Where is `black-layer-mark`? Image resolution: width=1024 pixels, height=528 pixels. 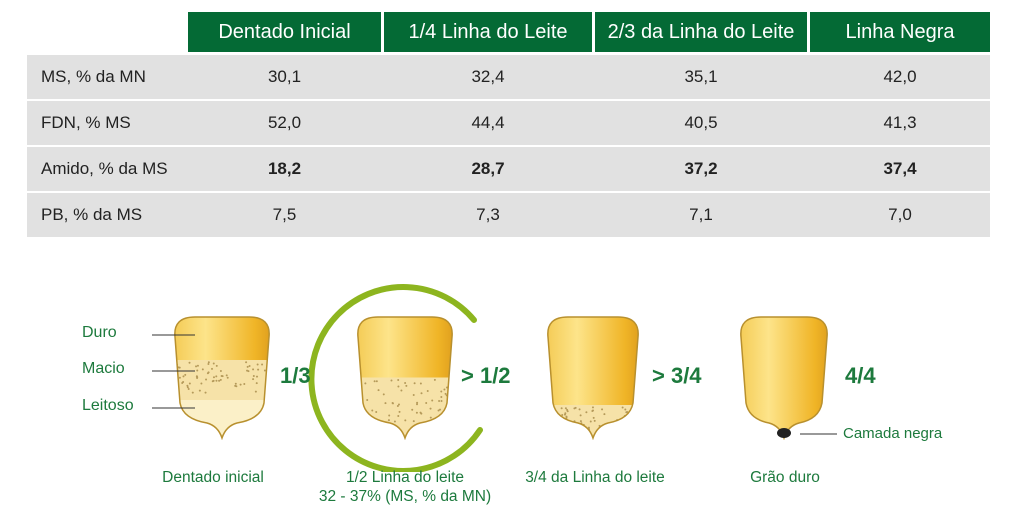
black-layer-mark is located at coordinates (784, 433).